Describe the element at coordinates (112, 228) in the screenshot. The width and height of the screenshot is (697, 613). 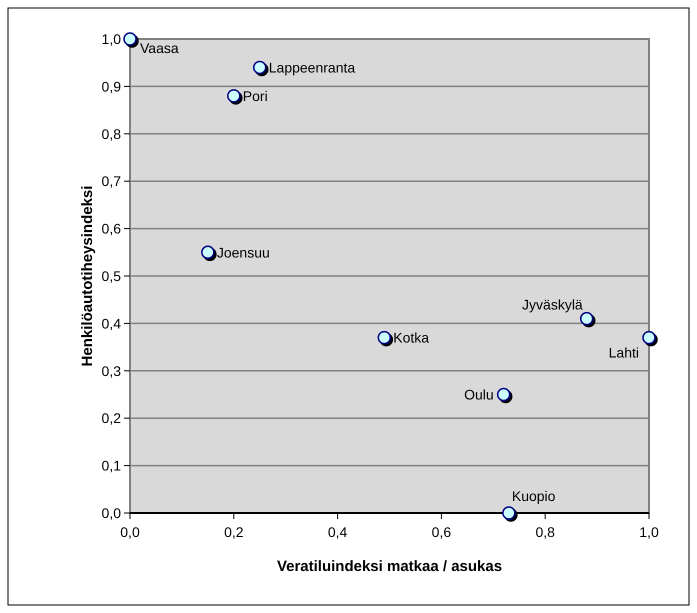
I see `y-tick-label: 0,6` at that location.